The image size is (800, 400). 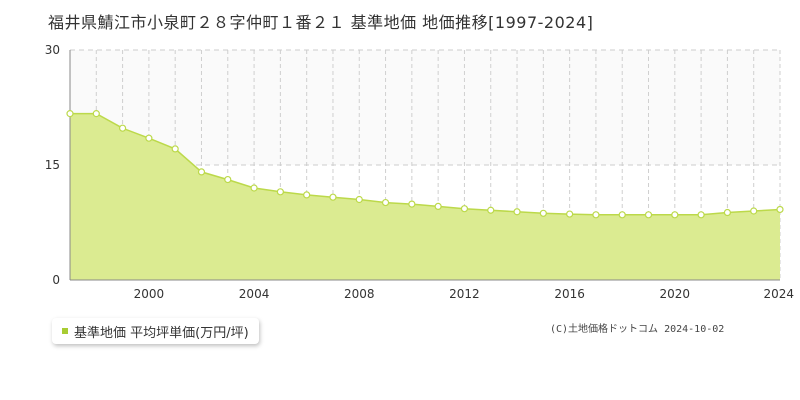 What do you see at coordinates (359, 294) in the screenshot?
I see `x-tick-label: 2008` at bounding box center [359, 294].